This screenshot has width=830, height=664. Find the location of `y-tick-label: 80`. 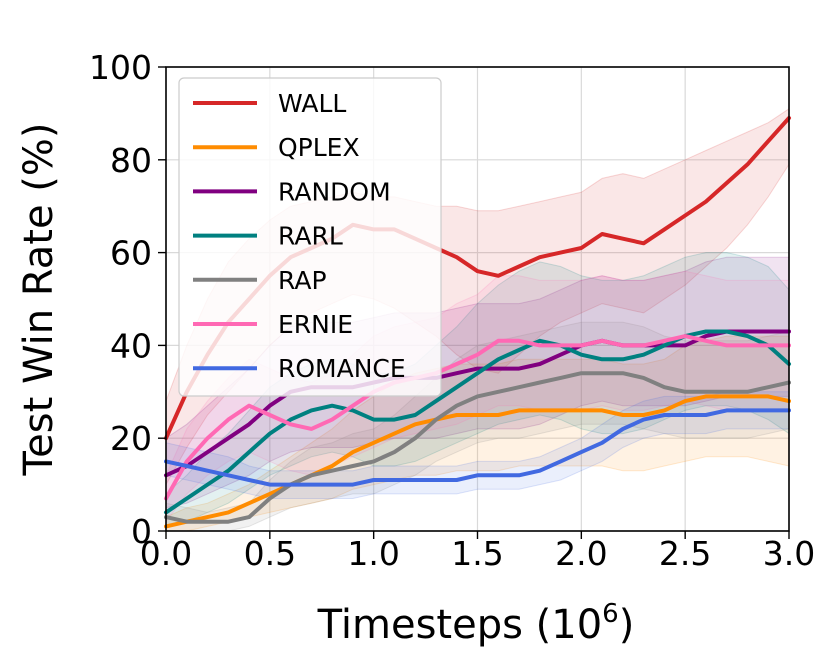

y-tick-label: 80 is located at coordinates (131, 160).